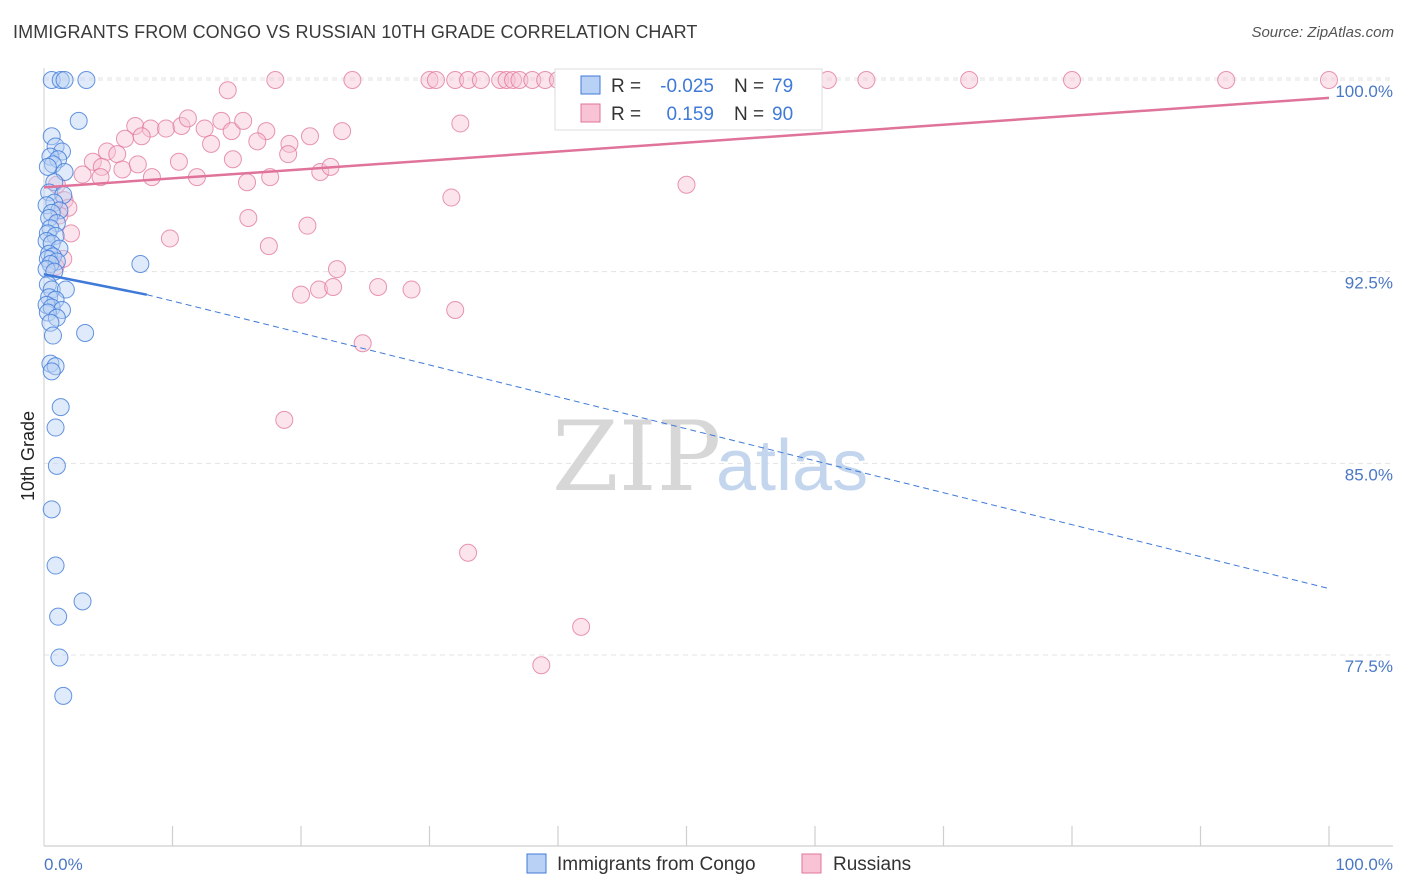 The image size is (1406, 892). What do you see at coordinates (28, 456) in the screenshot?
I see `y-axis-title: 10th Grade` at bounding box center [28, 456].